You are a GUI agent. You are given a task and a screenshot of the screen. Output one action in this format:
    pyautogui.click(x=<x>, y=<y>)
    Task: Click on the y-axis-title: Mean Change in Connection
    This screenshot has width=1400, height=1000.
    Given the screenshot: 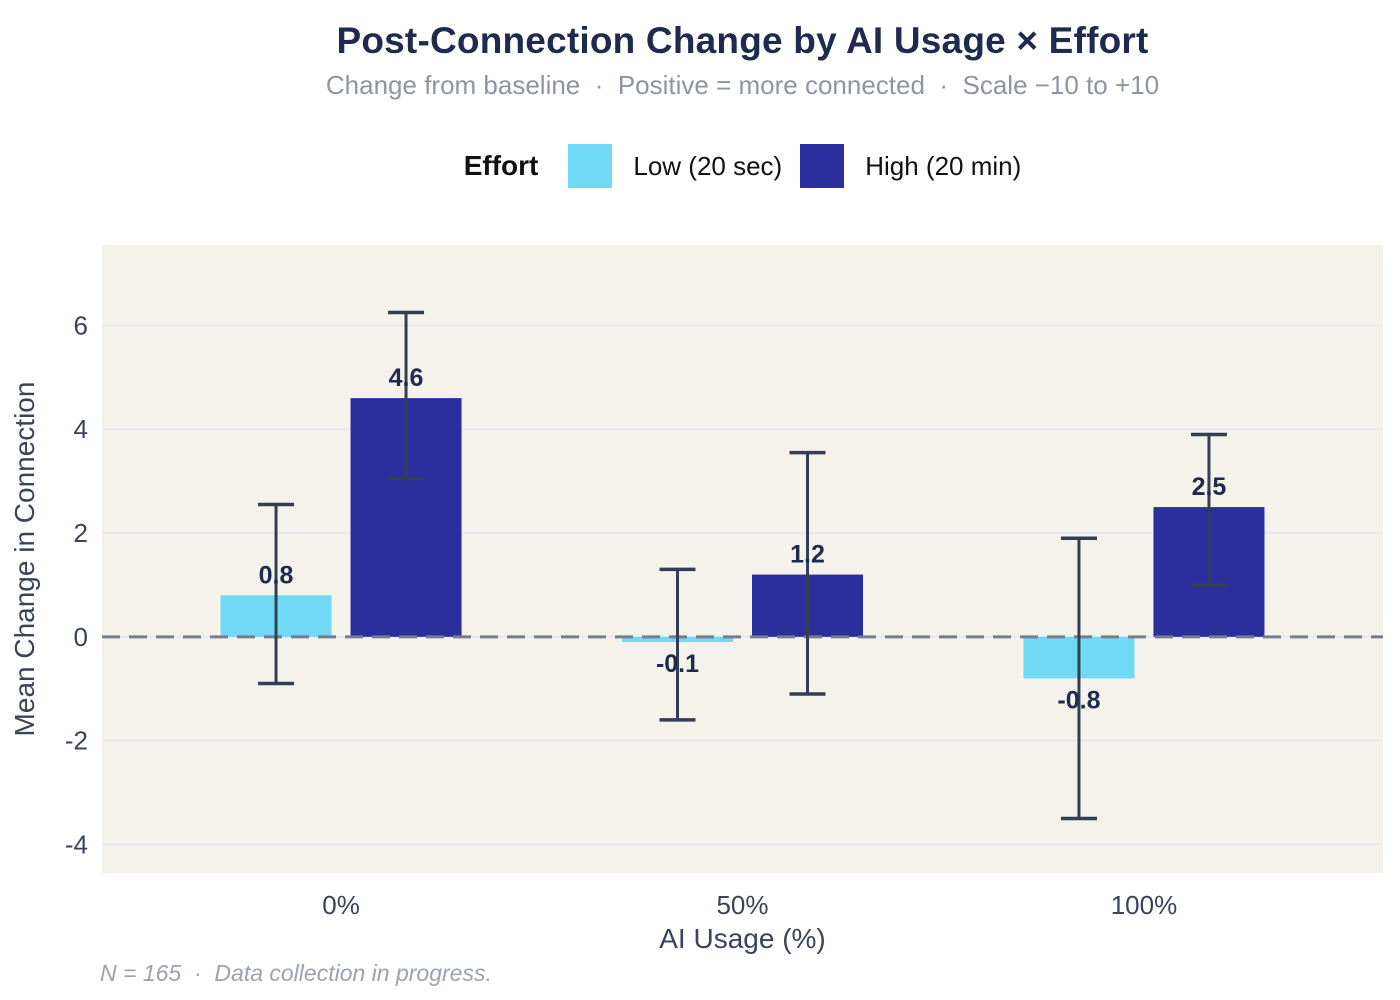 What is the action you would take?
    pyautogui.click(x=24, y=559)
    